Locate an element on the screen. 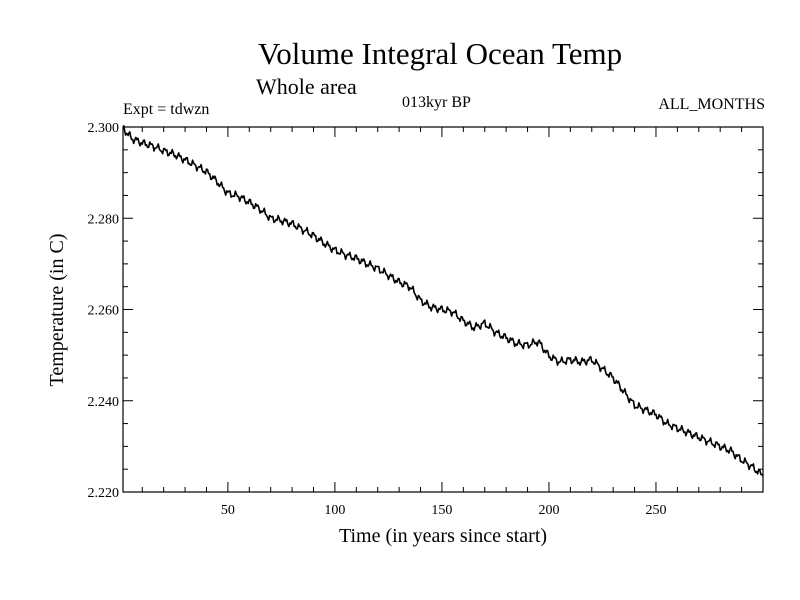  experiment-label: Expt = tdwzn is located at coordinates (166, 109).